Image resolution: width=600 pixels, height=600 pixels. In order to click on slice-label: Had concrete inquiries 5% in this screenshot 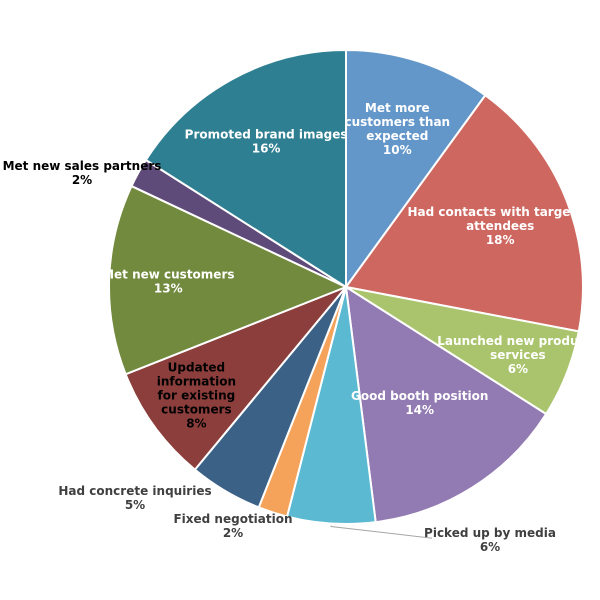, I will do `click(134, 498)`.